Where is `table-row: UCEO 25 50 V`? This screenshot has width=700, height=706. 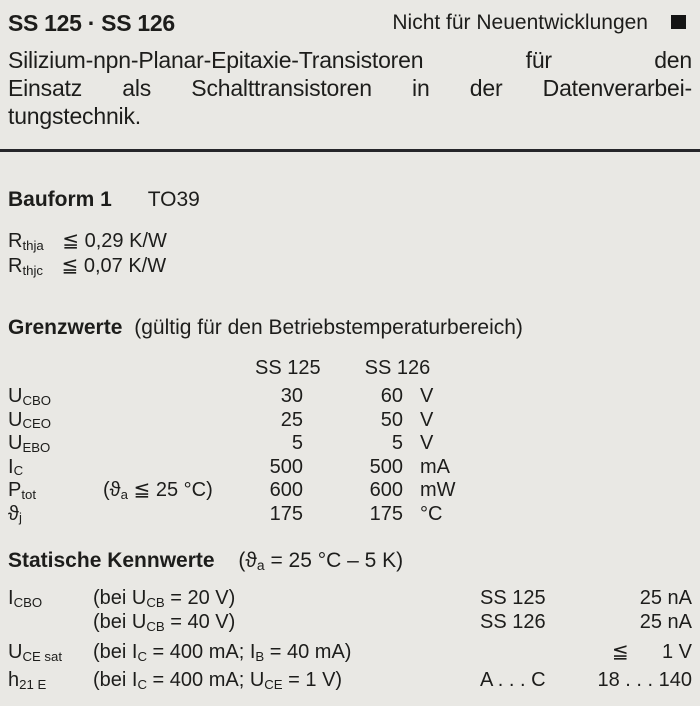 table-row: UCEO 25 50 V is located at coordinates (350, 421).